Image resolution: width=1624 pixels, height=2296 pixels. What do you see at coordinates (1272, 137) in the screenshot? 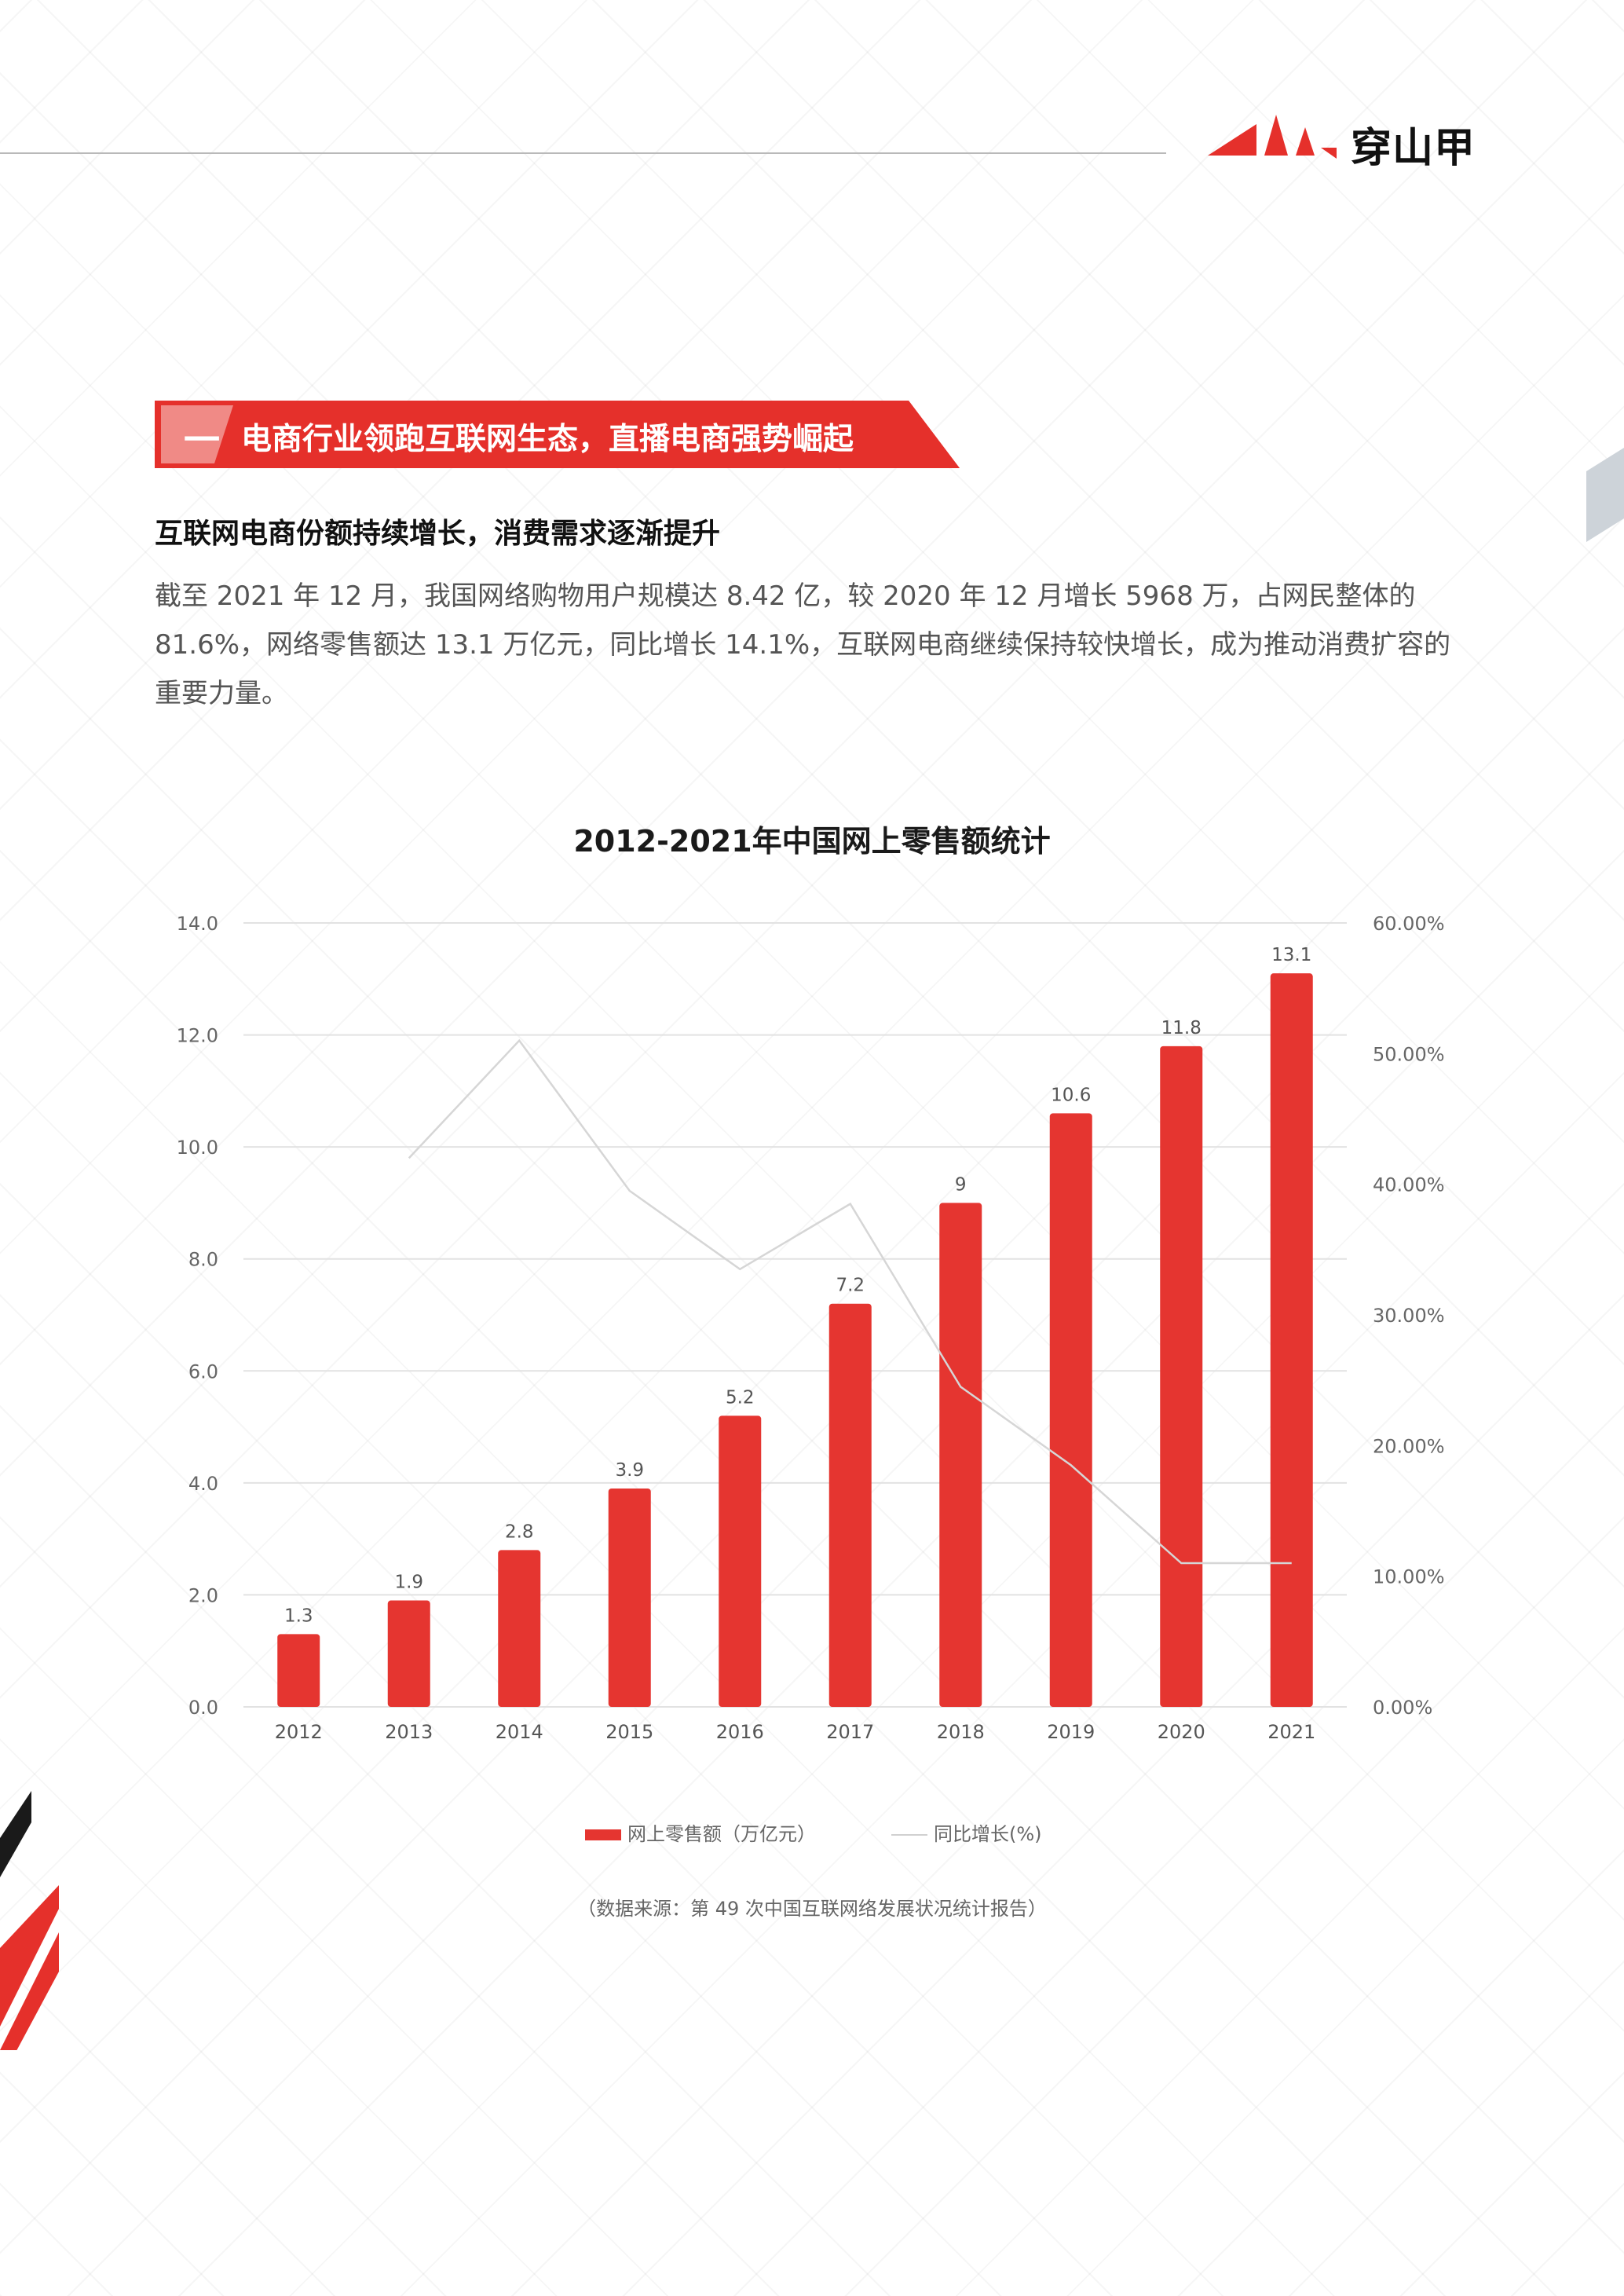
I see `logo-mark-icon` at bounding box center [1272, 137].